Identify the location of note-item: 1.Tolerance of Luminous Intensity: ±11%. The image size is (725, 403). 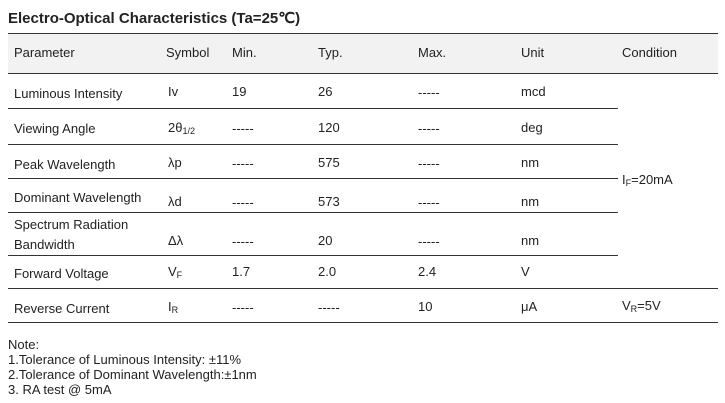
(125, 359).